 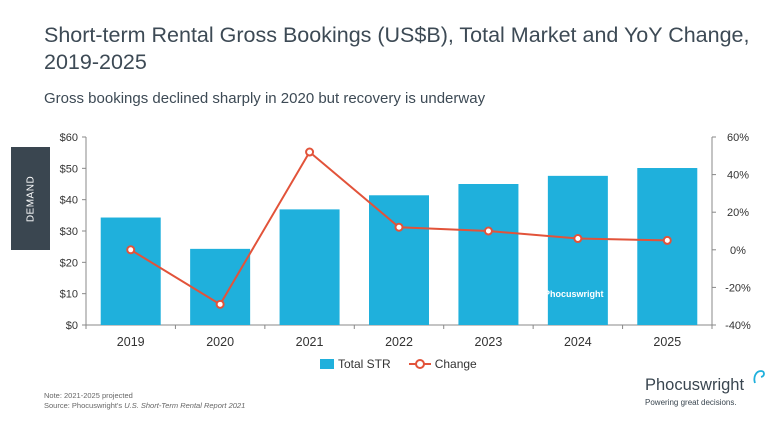 I want to click on y-left-tick-label: $10, so click(x=69, y=295).